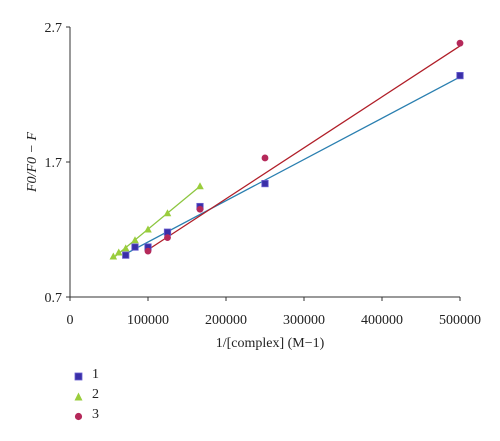 This screenshot has width=500, height=441. I want to click on x-tick-label: 100000, so click(148, 320).